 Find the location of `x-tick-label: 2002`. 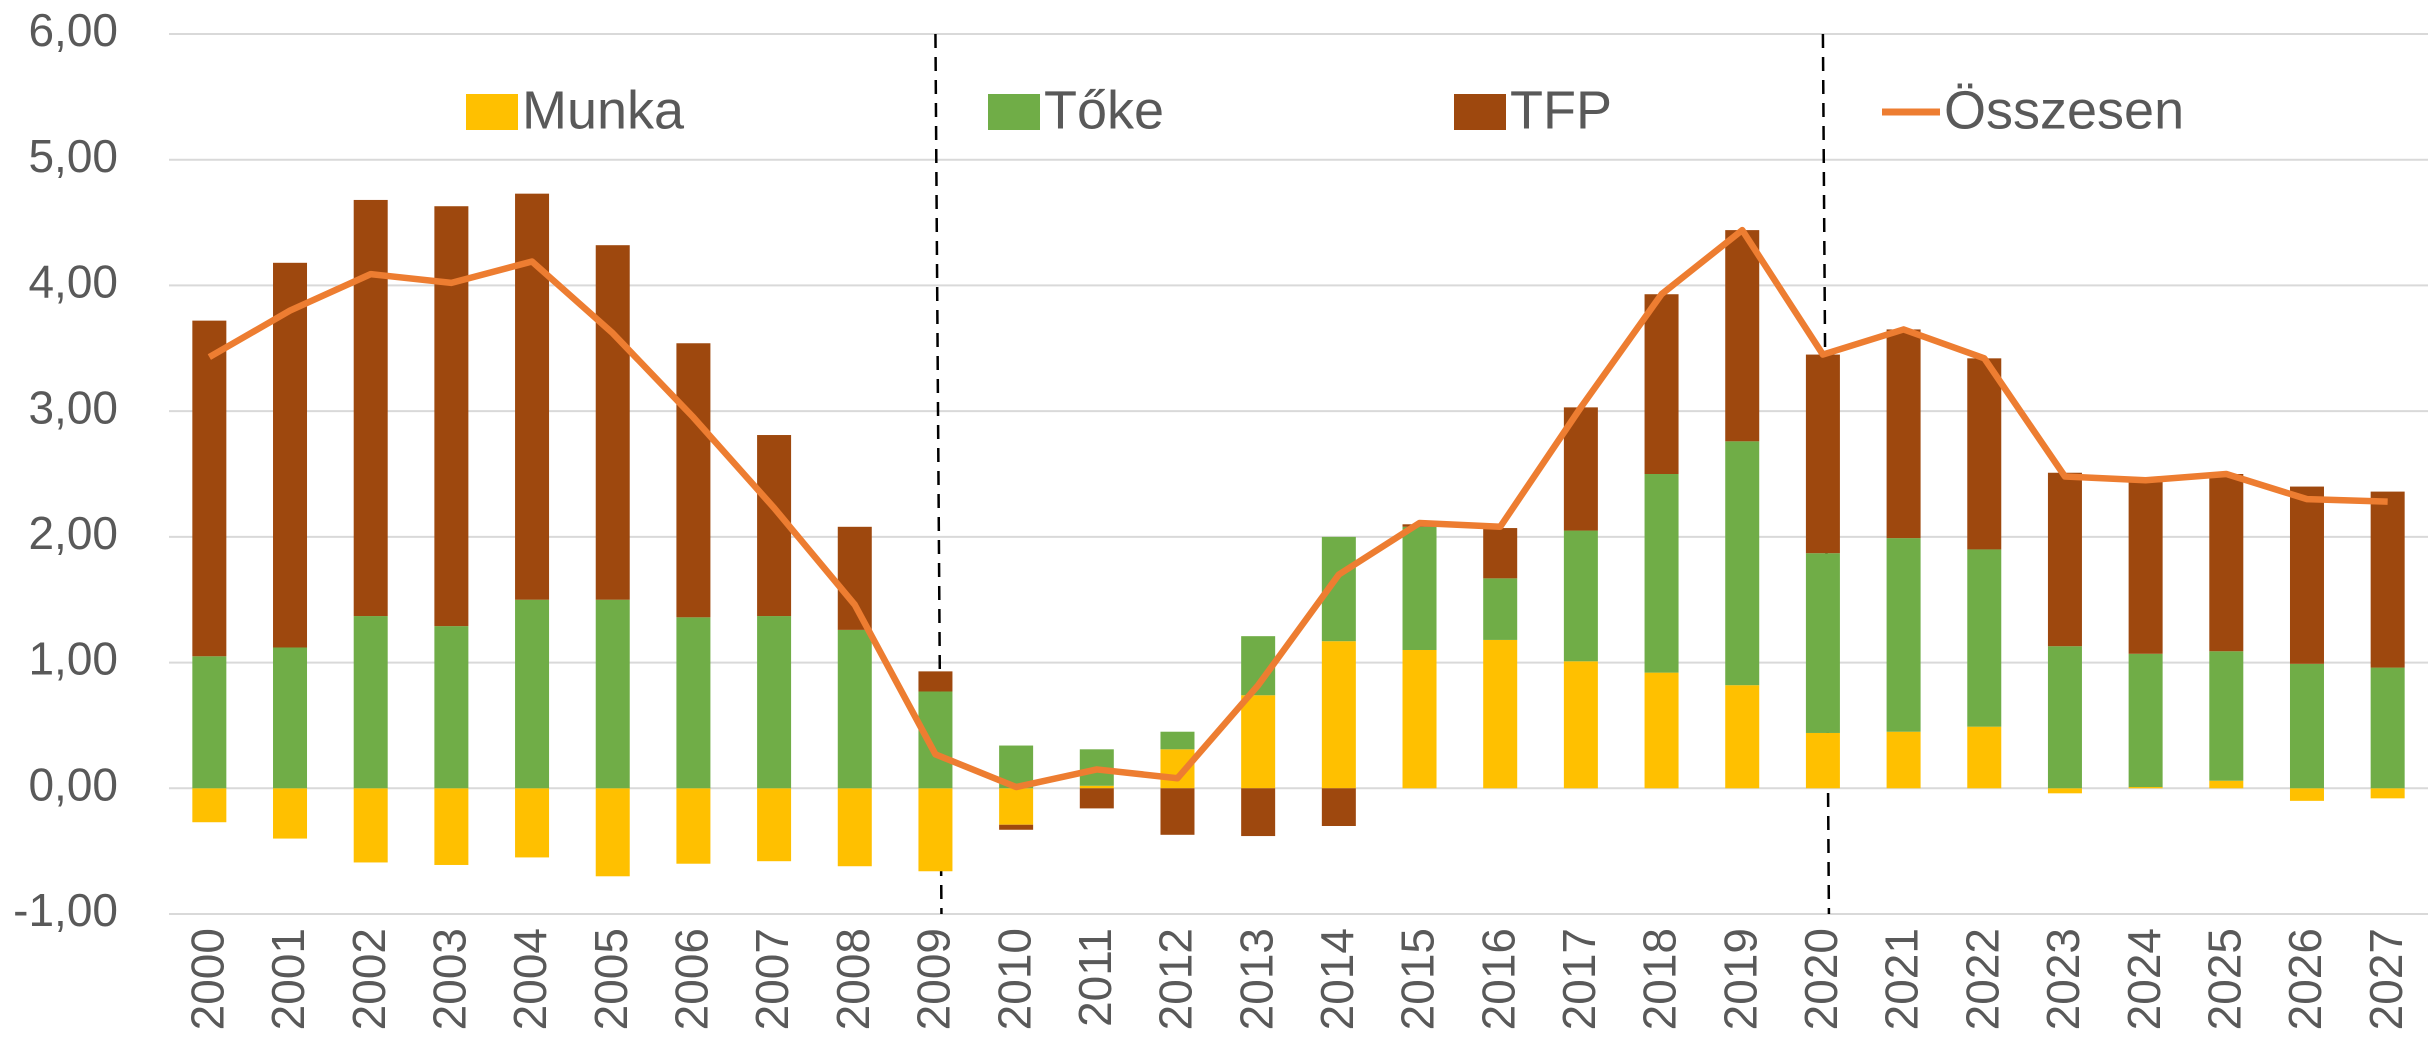

x-tick-label: 2002 is located at coordinates (369, 979).